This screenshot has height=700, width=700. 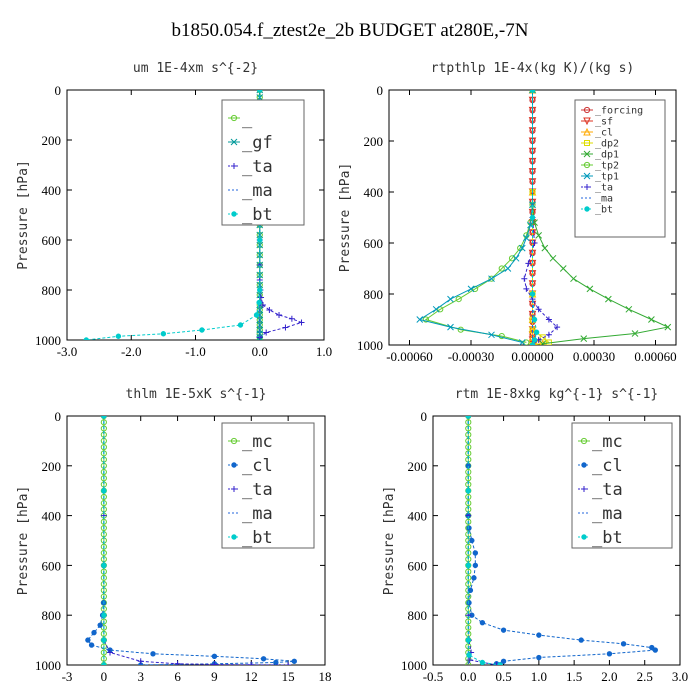 What do you see at coordinates (370, 345) in the screenshot?
I see `y-tick-label: 1000` at bounding box center [370, 345].